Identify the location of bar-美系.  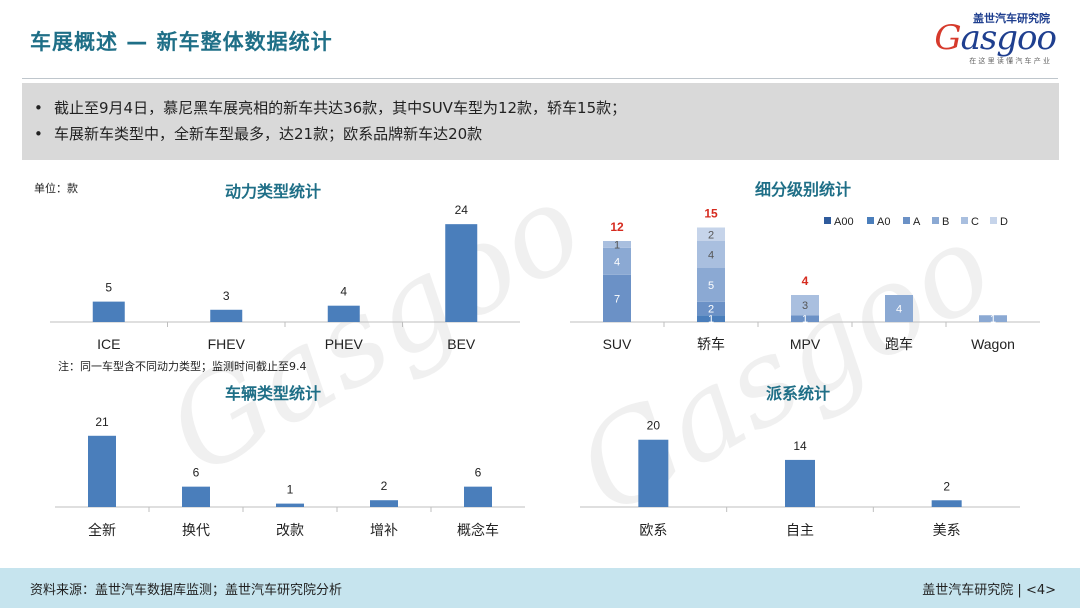
(946, 503).